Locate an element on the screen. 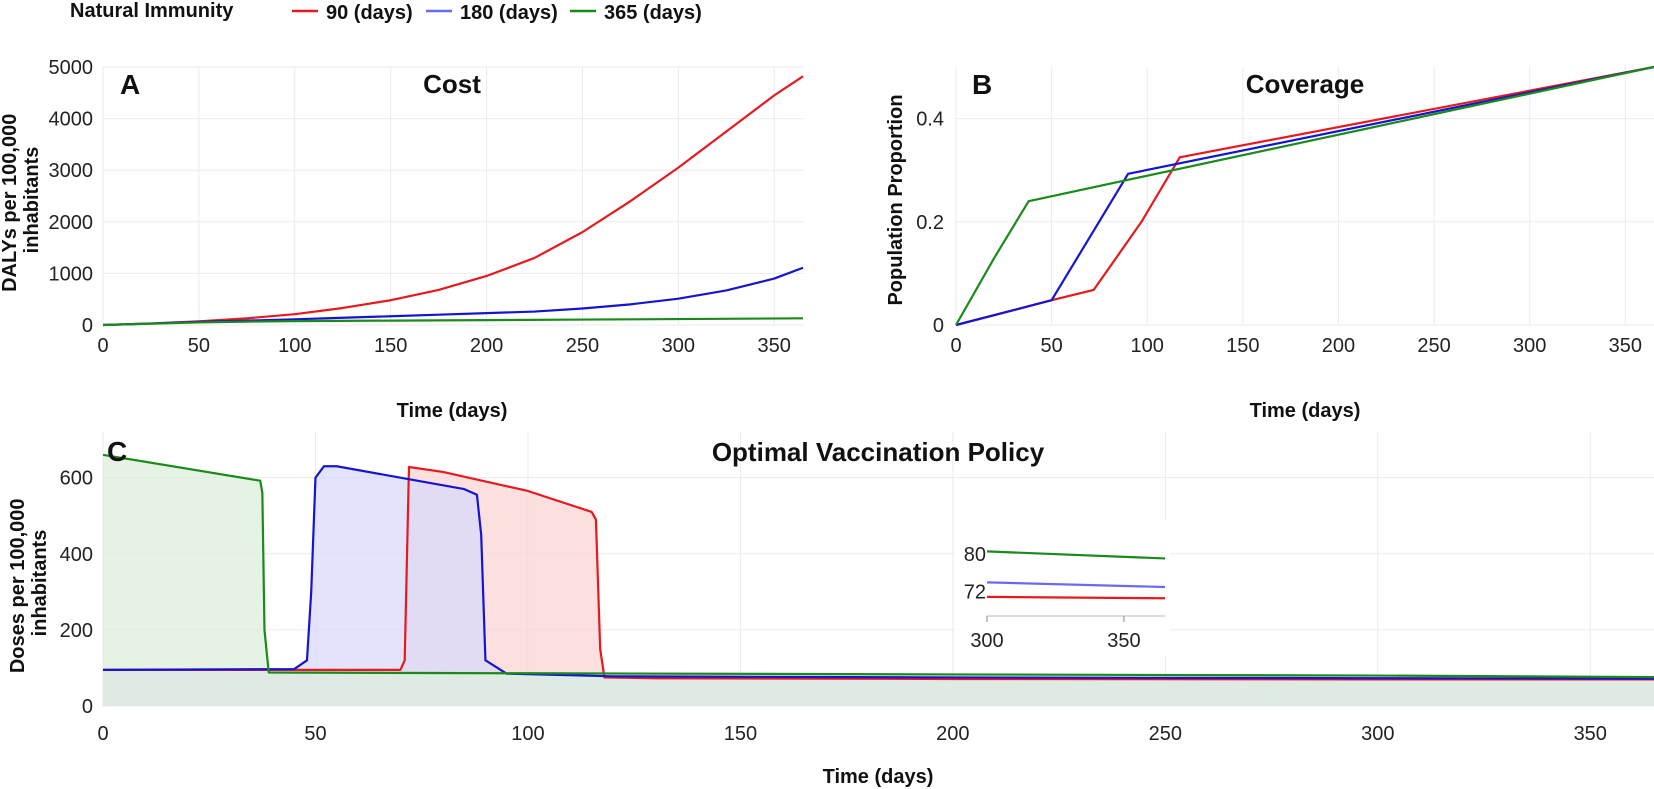  panel-b-xlabel: Time (days) is located at coordinates (1305, 411).